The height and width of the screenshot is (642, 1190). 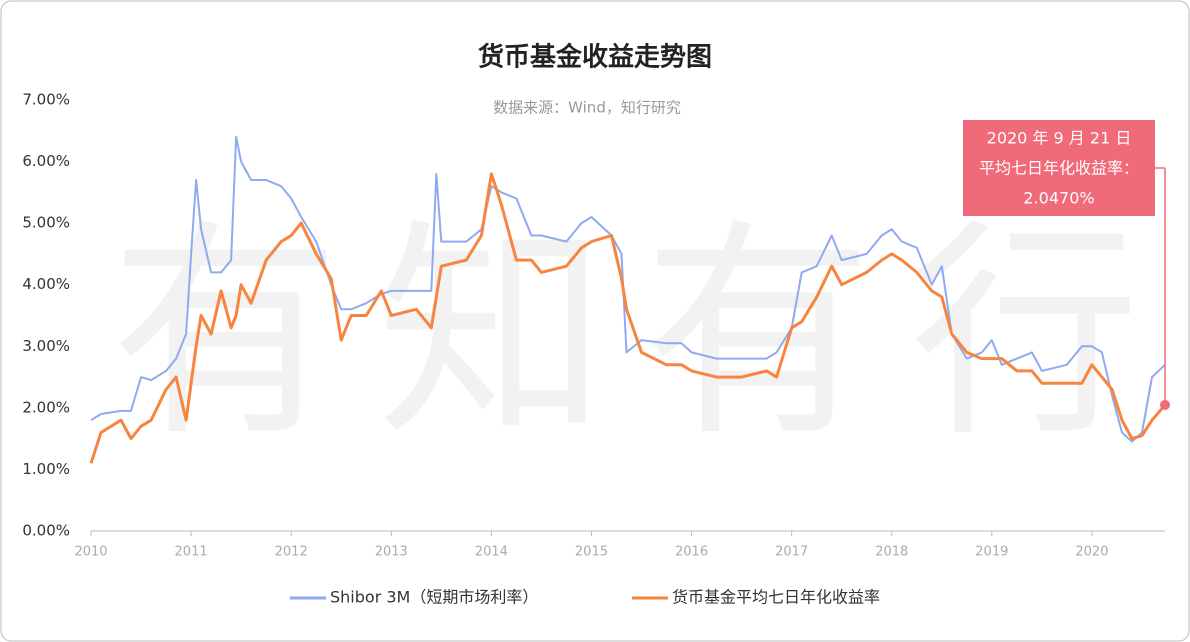 I want to click on x-tick-label: 2019, so click(x=991, y=552).